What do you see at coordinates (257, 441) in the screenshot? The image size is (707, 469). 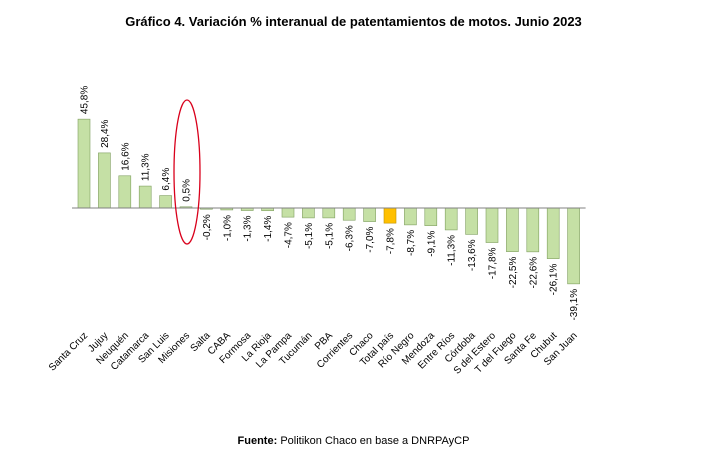 I see `source-label: Fuente:` at bounding box center [257, 441].